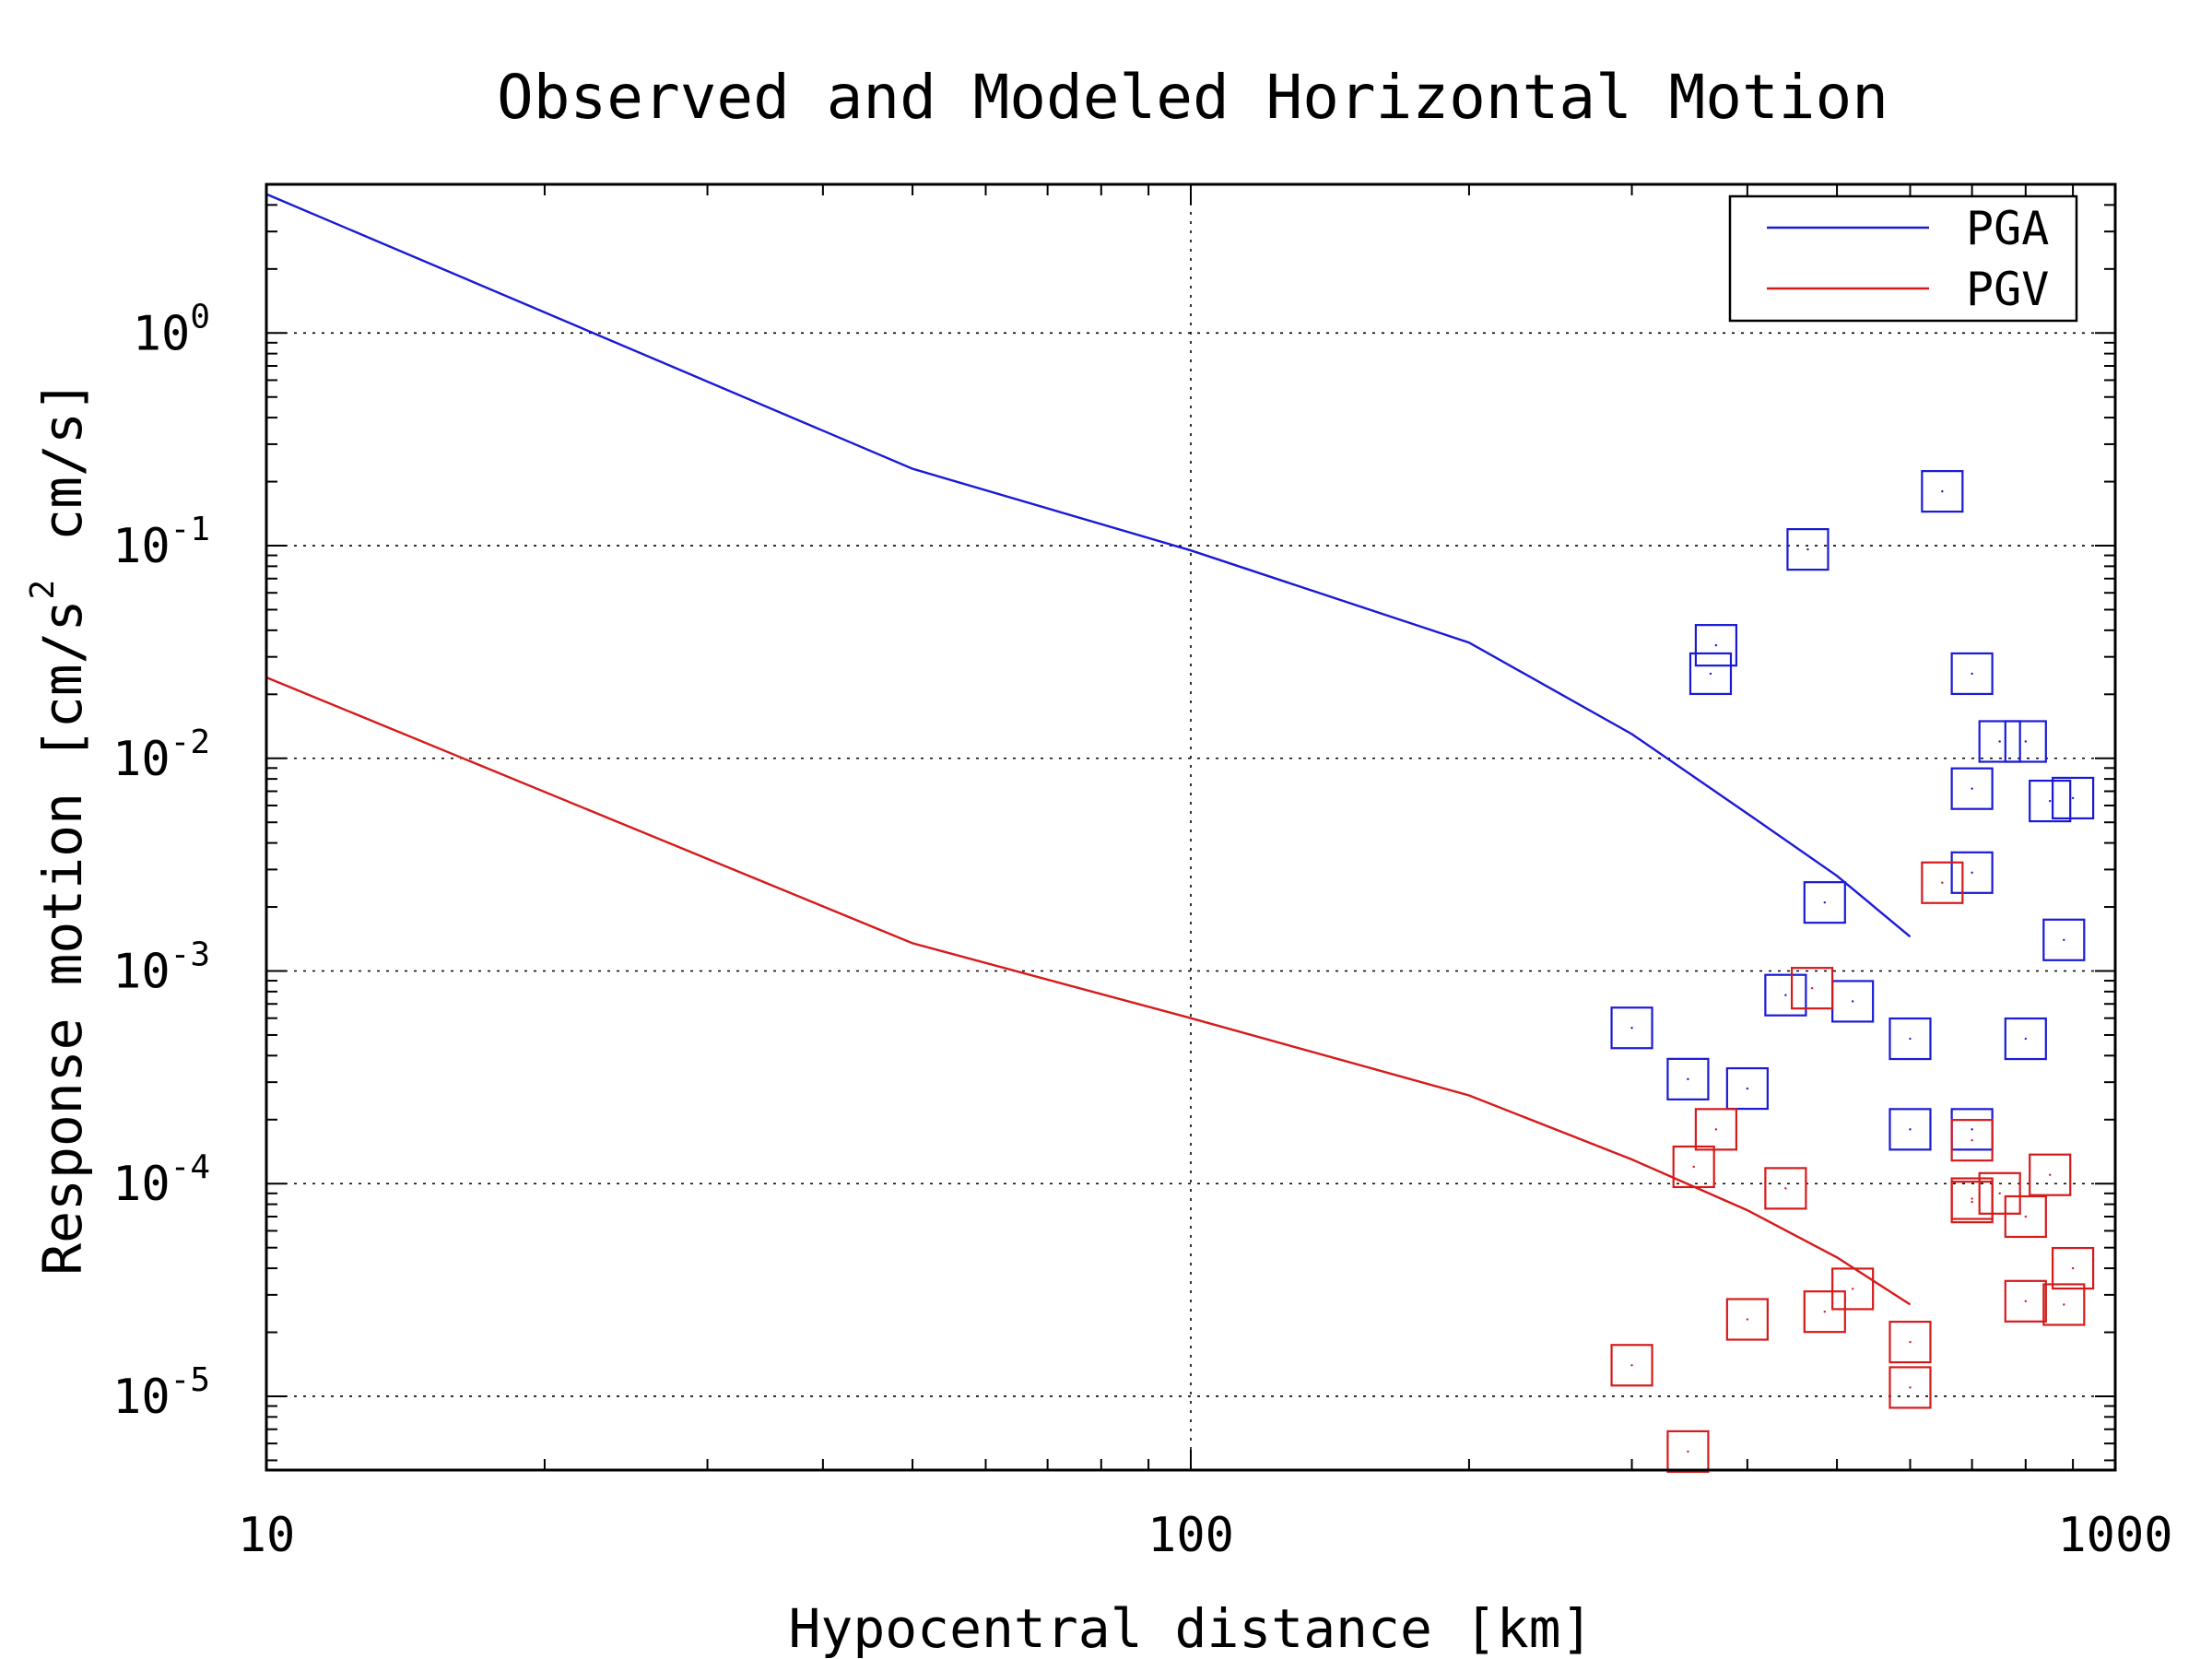  Describe the element at coordinates (267, 1535) in the screenshot. I see `x-tick-label: 10` at that location.